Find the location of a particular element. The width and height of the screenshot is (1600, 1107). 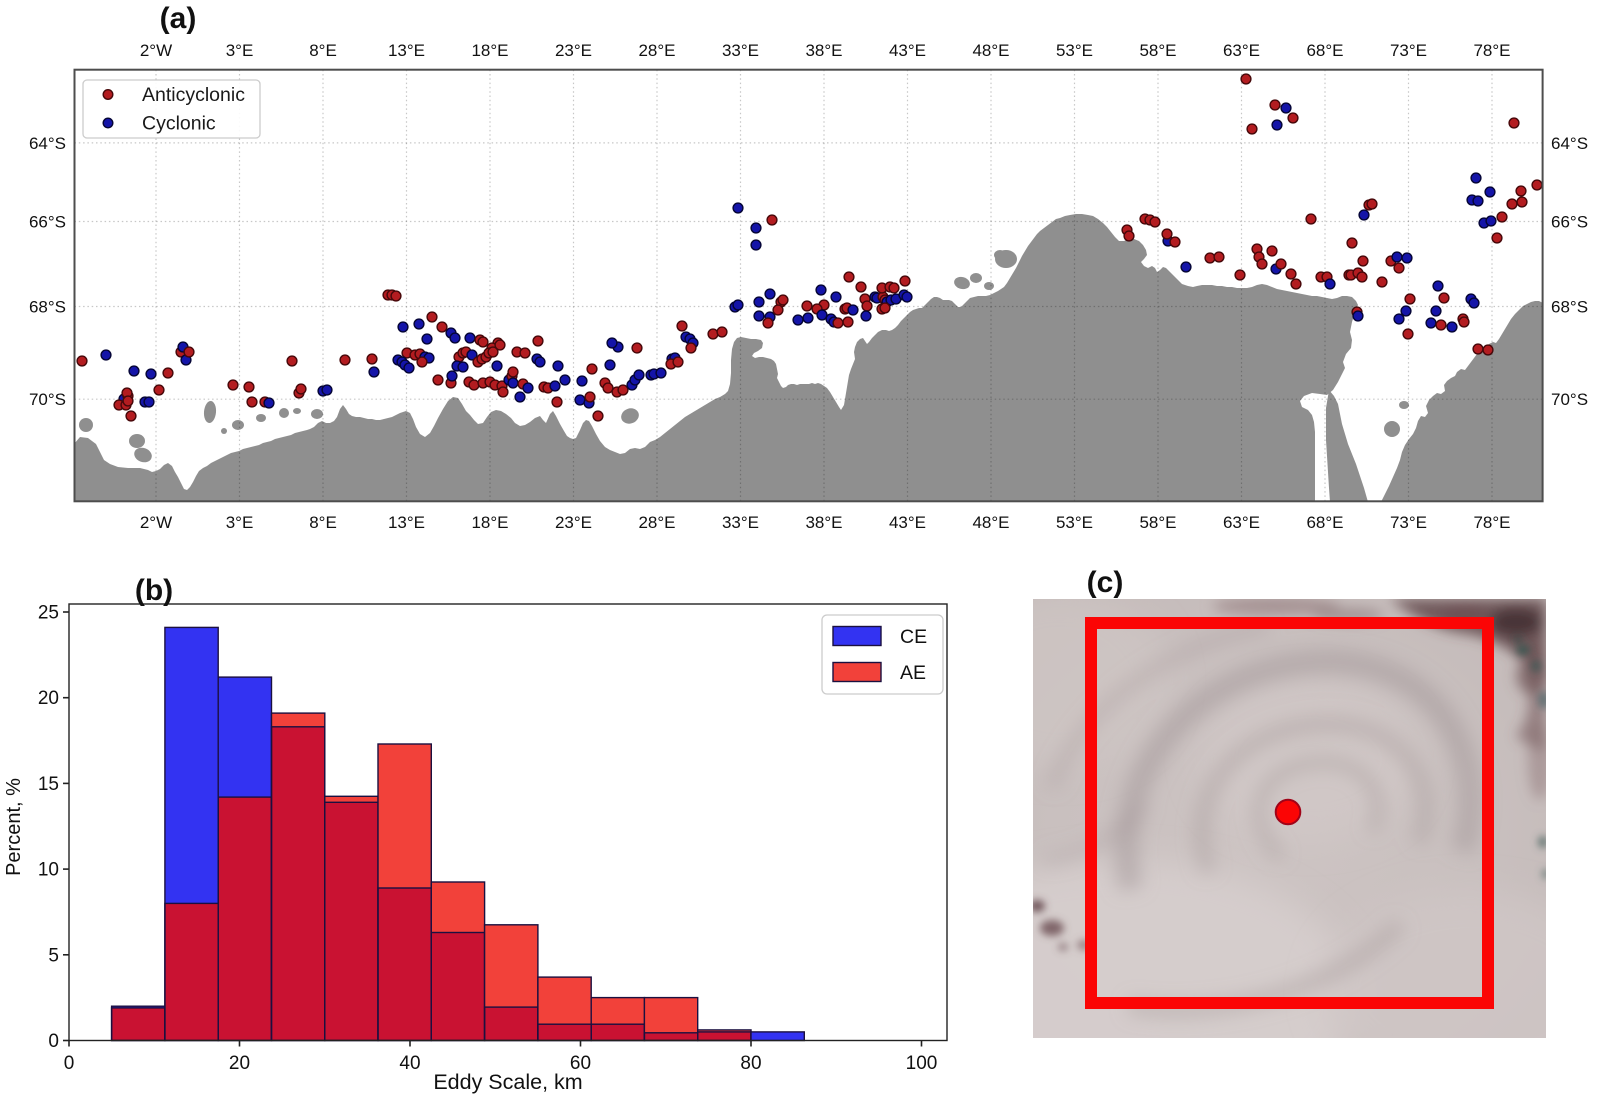

svg-text: (c) is located at coordinates (1105, 582).